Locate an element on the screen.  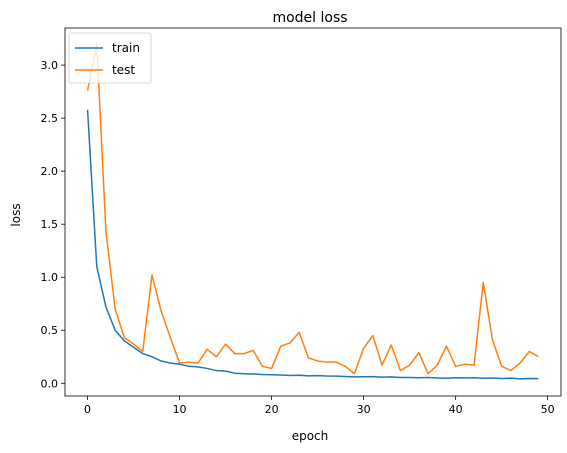
y-tick-label: 1.5 is located at coordinates (50, 224).